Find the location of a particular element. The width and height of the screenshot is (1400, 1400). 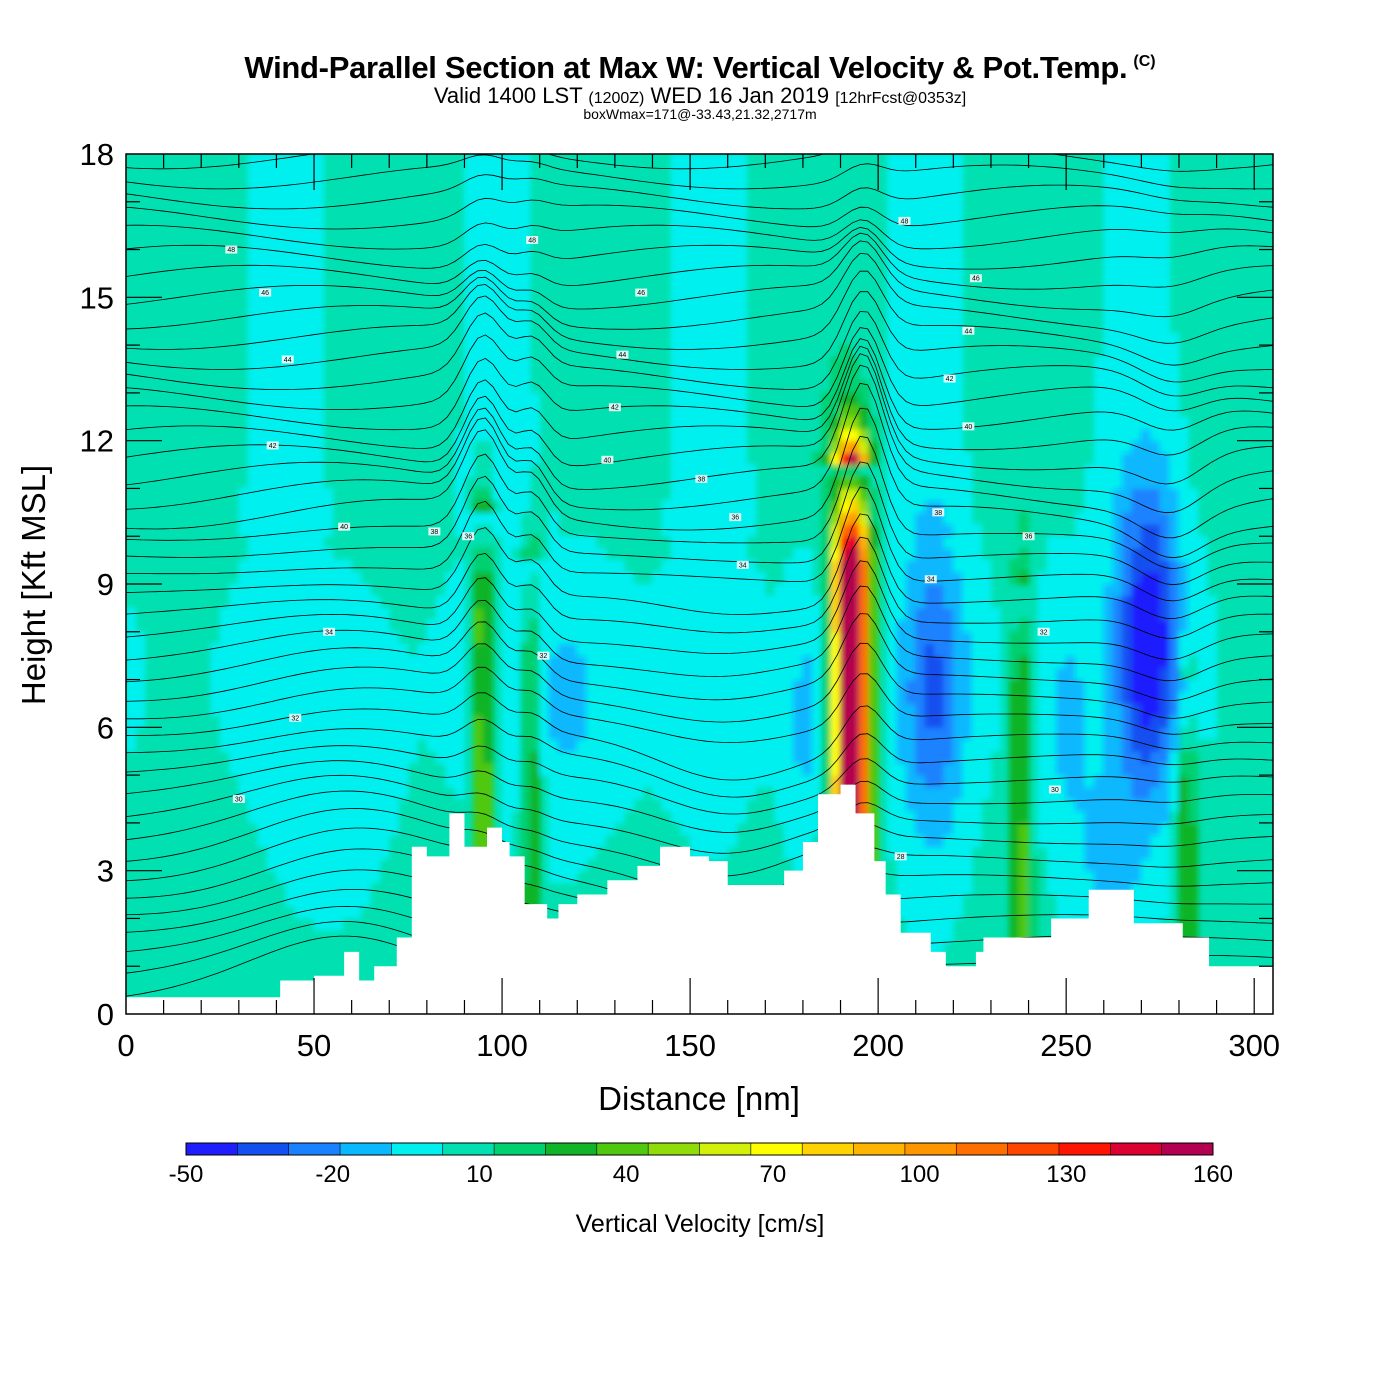

theta-contour-line is located at coordinates (699, 657).